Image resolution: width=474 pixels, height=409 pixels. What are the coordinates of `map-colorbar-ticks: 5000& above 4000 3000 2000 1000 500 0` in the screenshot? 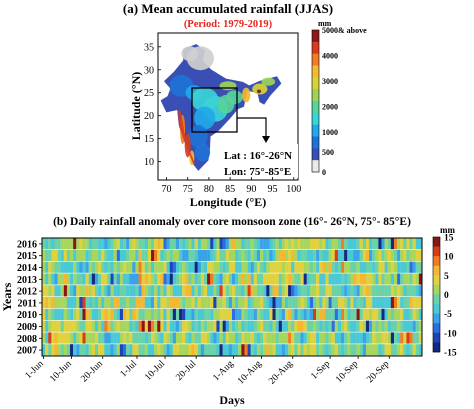 It's located at (344, 101).